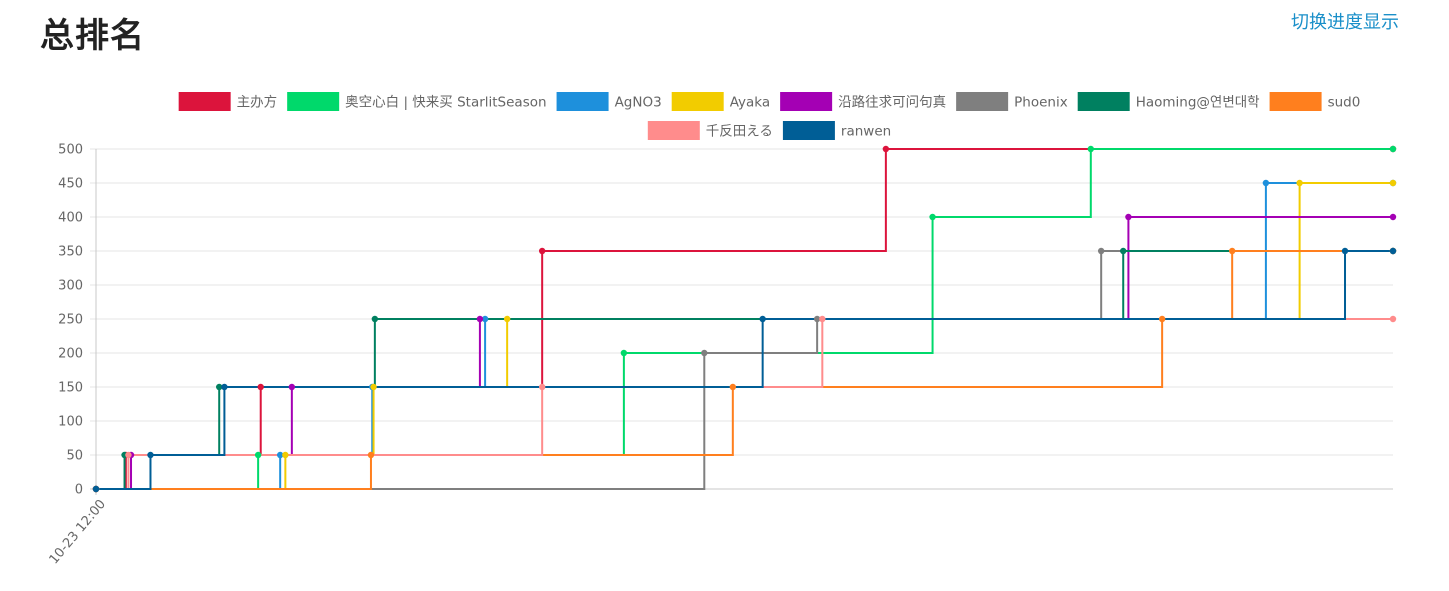 Image resolution: width=1449 pixels, height=591 pixels. I want to click on legend-label: AgNO3, so click(638, 103).